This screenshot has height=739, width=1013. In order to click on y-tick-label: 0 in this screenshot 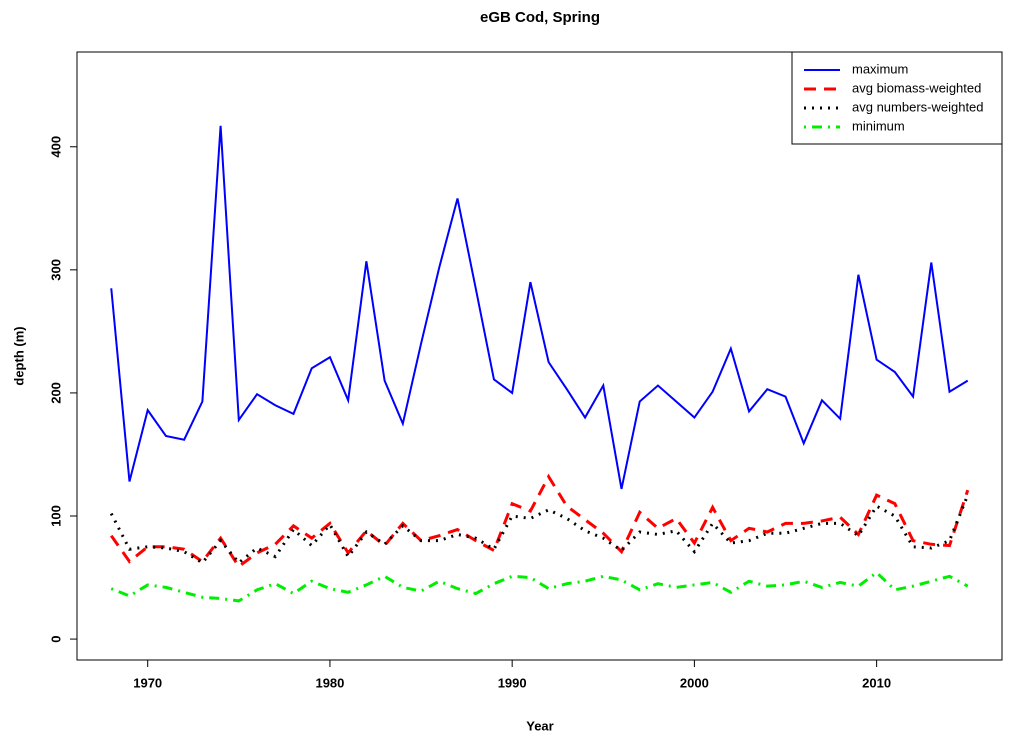, I will do `click(55, 638)`.